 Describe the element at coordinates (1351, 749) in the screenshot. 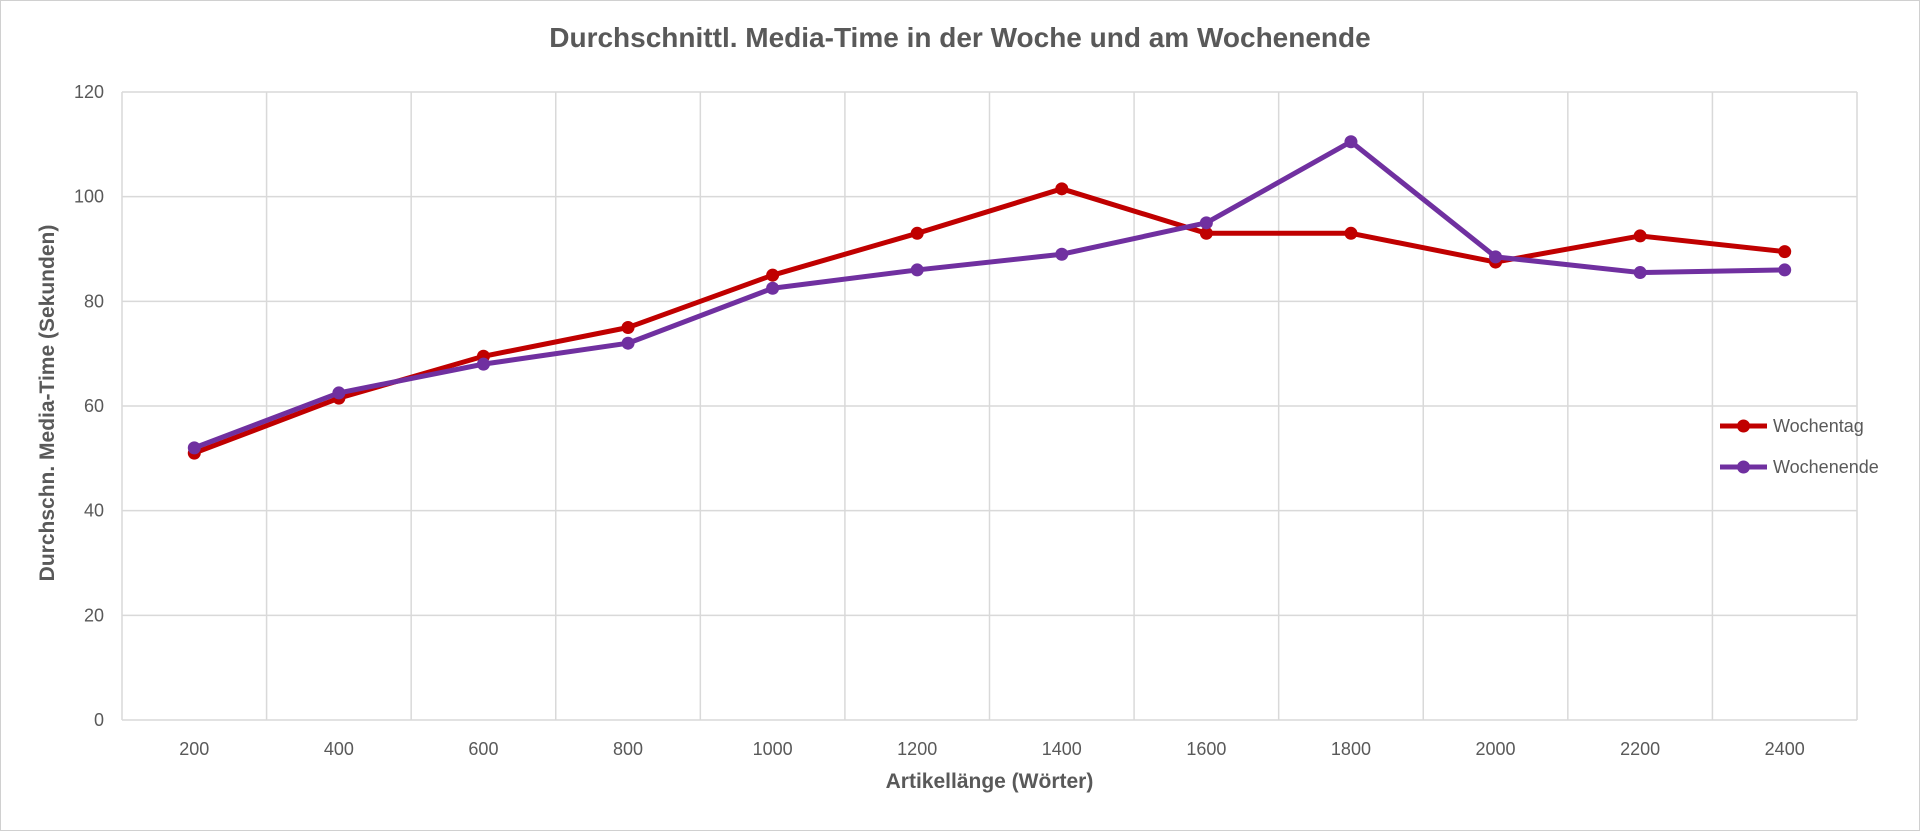

I see `x-tick-label: 1800` at that location.